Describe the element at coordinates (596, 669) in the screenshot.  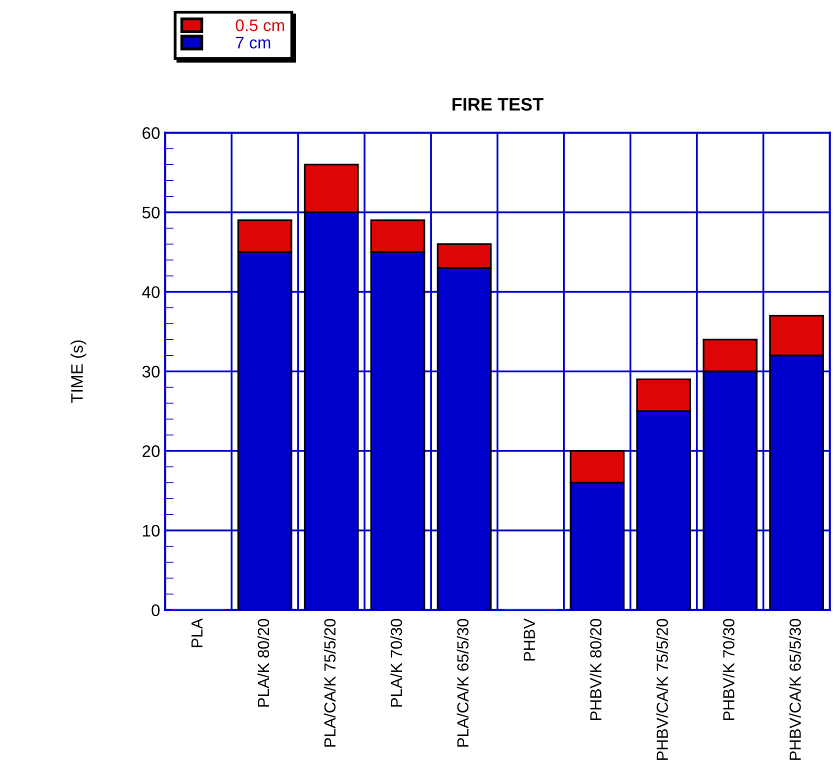
I see `x-tick-label: PHBV/K 80/20` at that location.